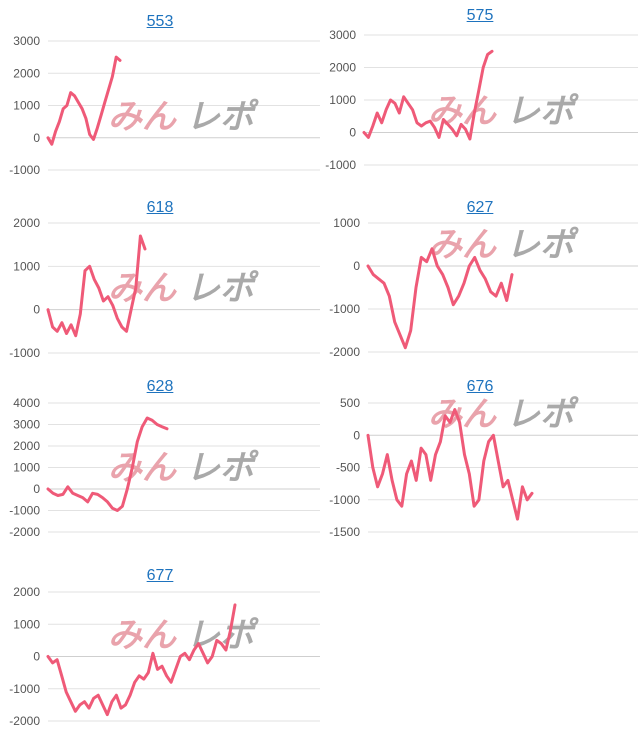 The width and height of the screenshot is (640, 746). Describe the element at coordinates (26, 403) in the screenshot. I see `y-tick-label: 4000` at that location.